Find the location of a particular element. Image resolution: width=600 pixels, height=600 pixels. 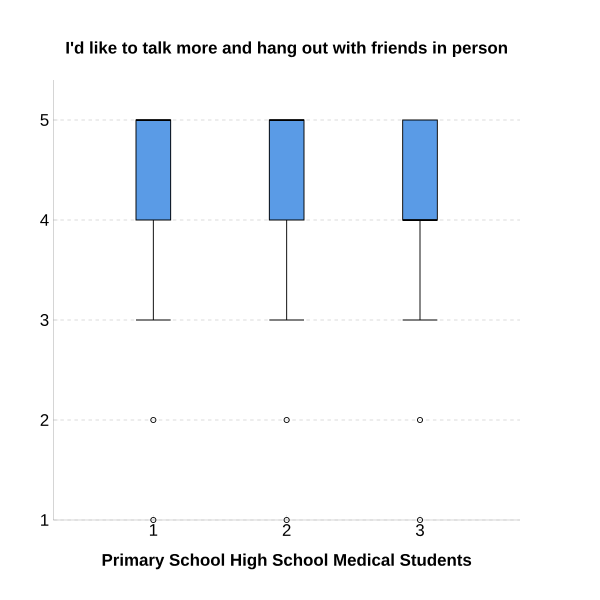

x-tick-label: 3 is located at coordinates (420, 530).